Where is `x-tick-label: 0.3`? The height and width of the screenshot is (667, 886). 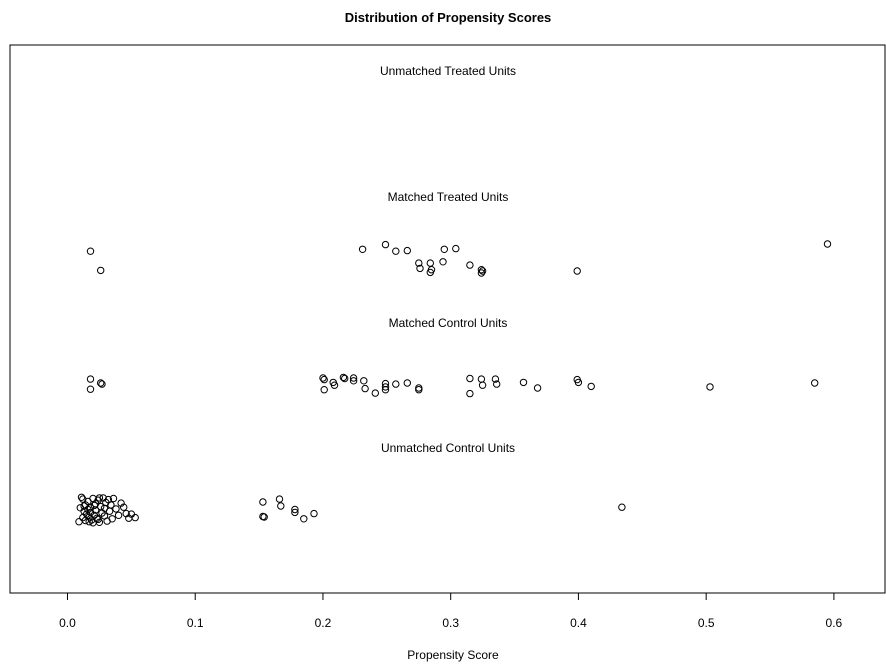 x-tick-label: 0.3 is located at coordinates (450, 623).